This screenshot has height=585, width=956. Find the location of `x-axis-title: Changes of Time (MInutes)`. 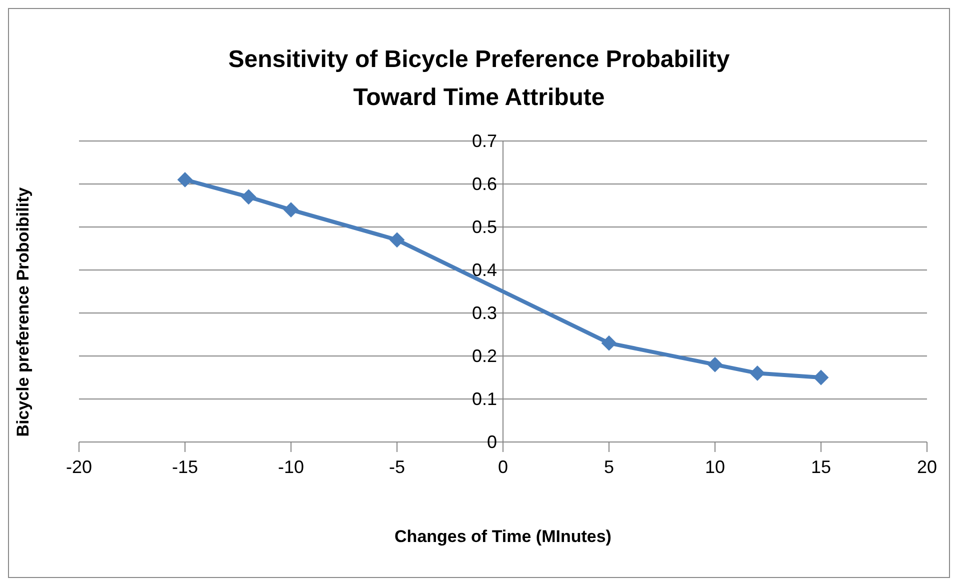

x-axis-title: Changes of Time (MInutes) is located at coordinates (503, 537).